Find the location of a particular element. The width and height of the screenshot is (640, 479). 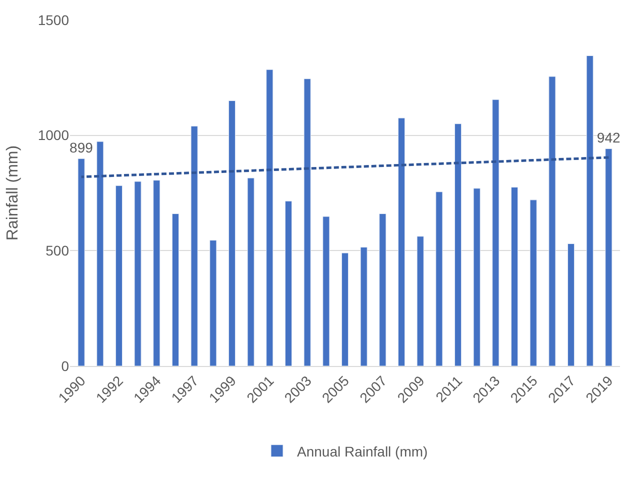

y-tick-label: 1500 is located at coordinates (54, 20).